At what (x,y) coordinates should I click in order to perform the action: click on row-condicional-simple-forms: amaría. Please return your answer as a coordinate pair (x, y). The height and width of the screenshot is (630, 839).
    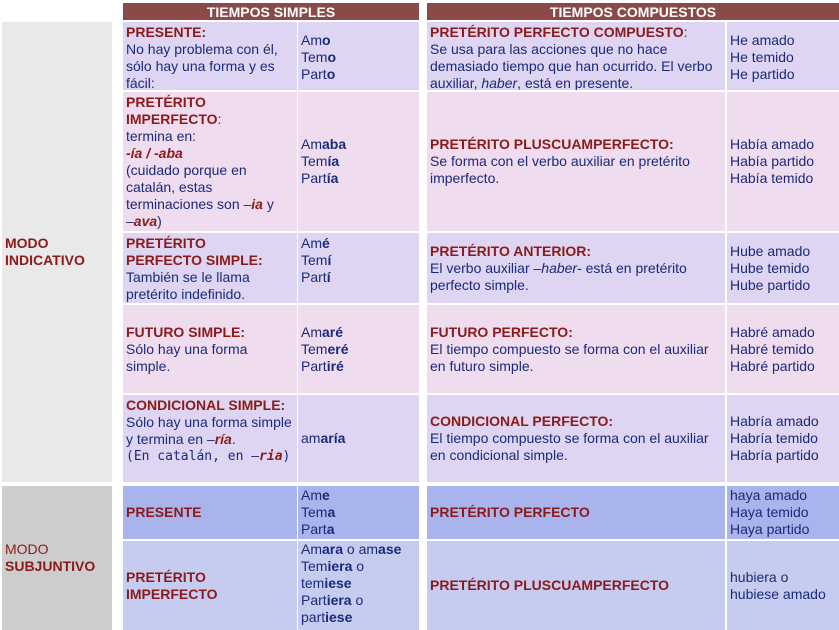
    Looking at the image, I should click on (358, 438).